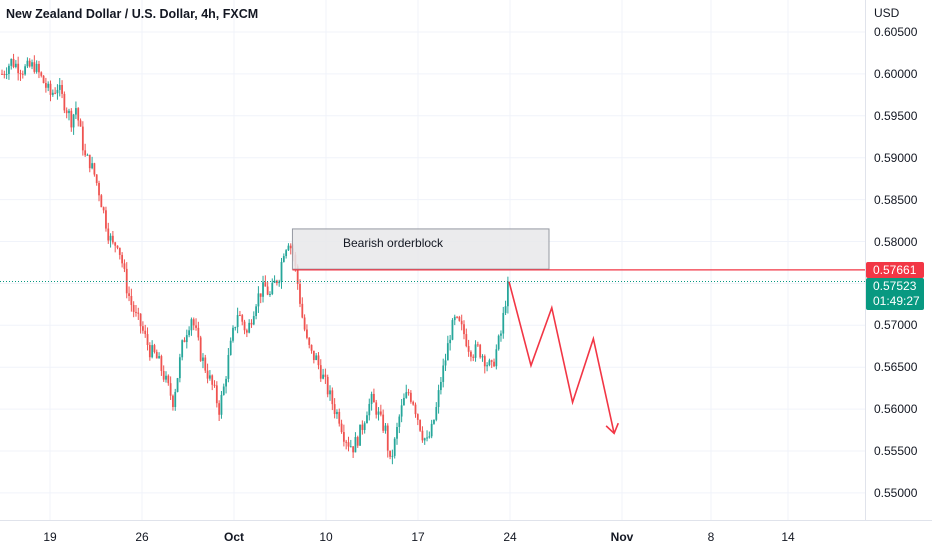 The image size is (932, 550). What do you see at coordinates (622, 537) in the screenshot?
I see `time-tick-label: Nov` at bounding box center [622, 537].